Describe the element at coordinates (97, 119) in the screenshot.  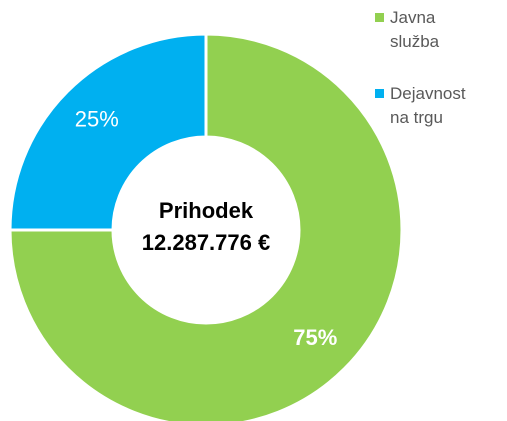
I see `value-label: 25%` at that location.